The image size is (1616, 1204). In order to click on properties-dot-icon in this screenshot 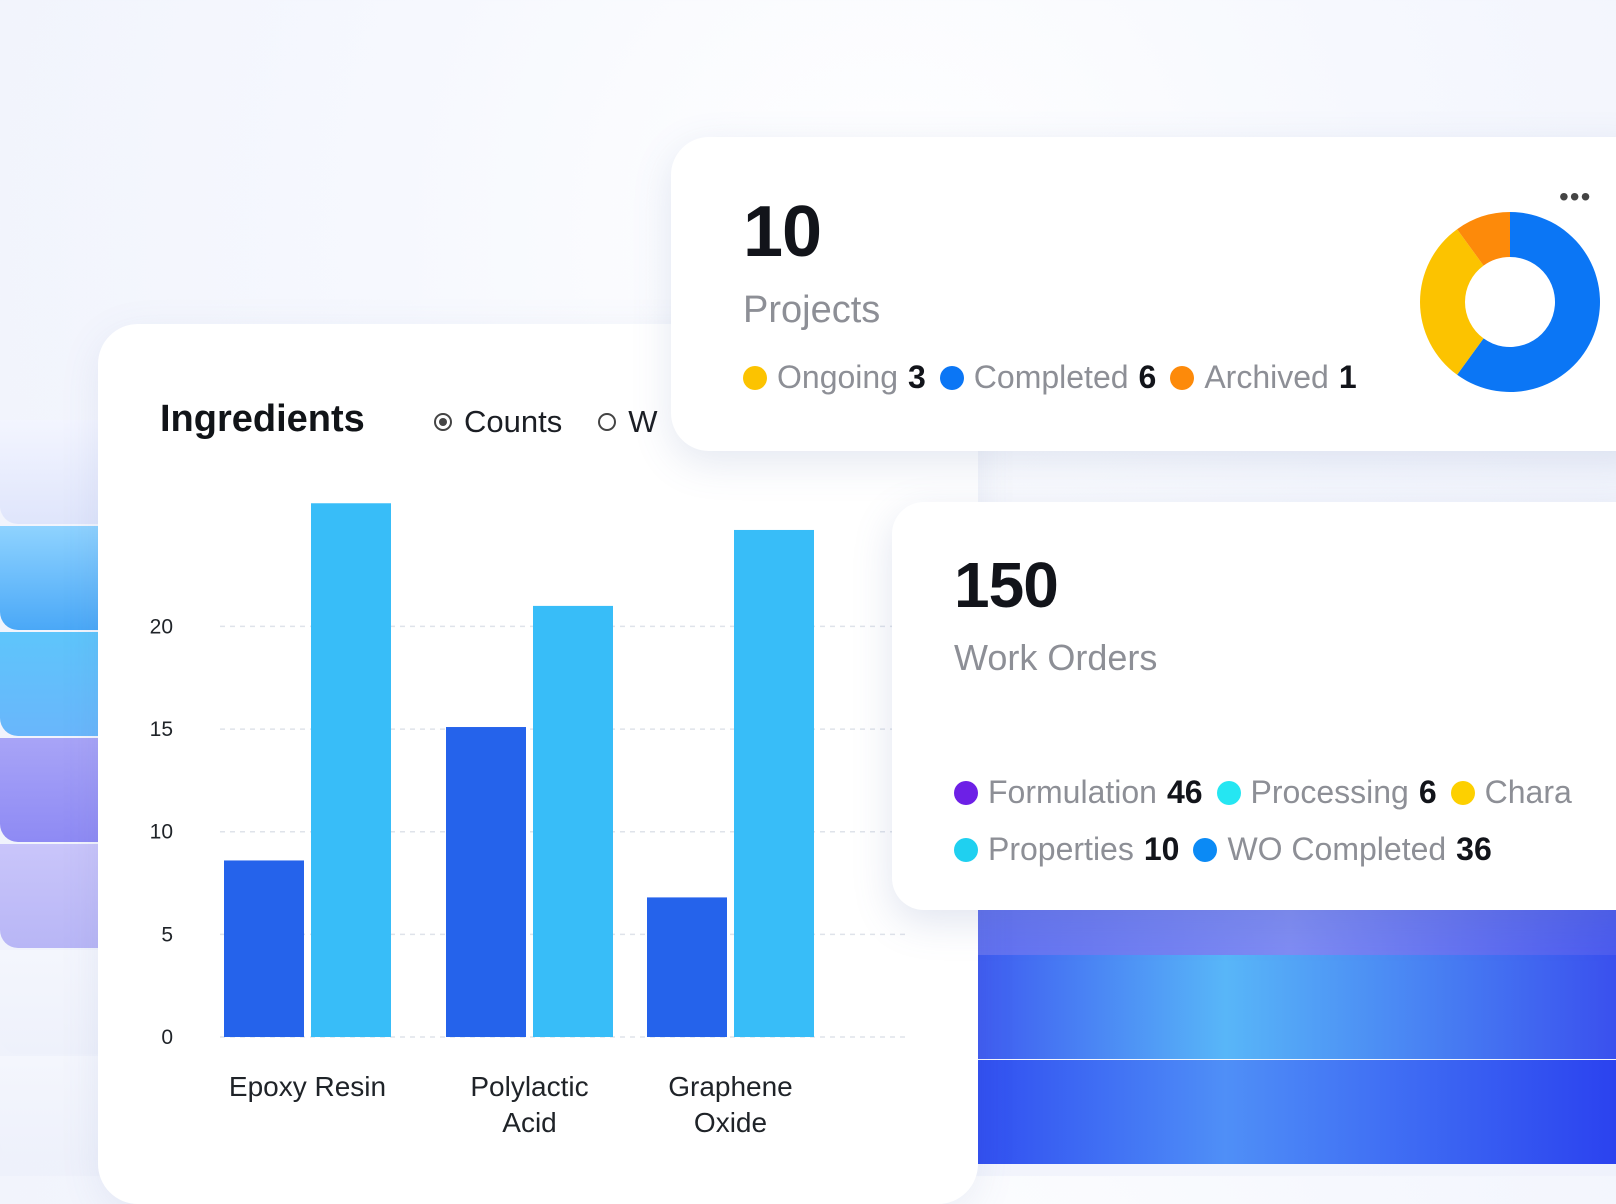, I will do `click(966, 849)`.